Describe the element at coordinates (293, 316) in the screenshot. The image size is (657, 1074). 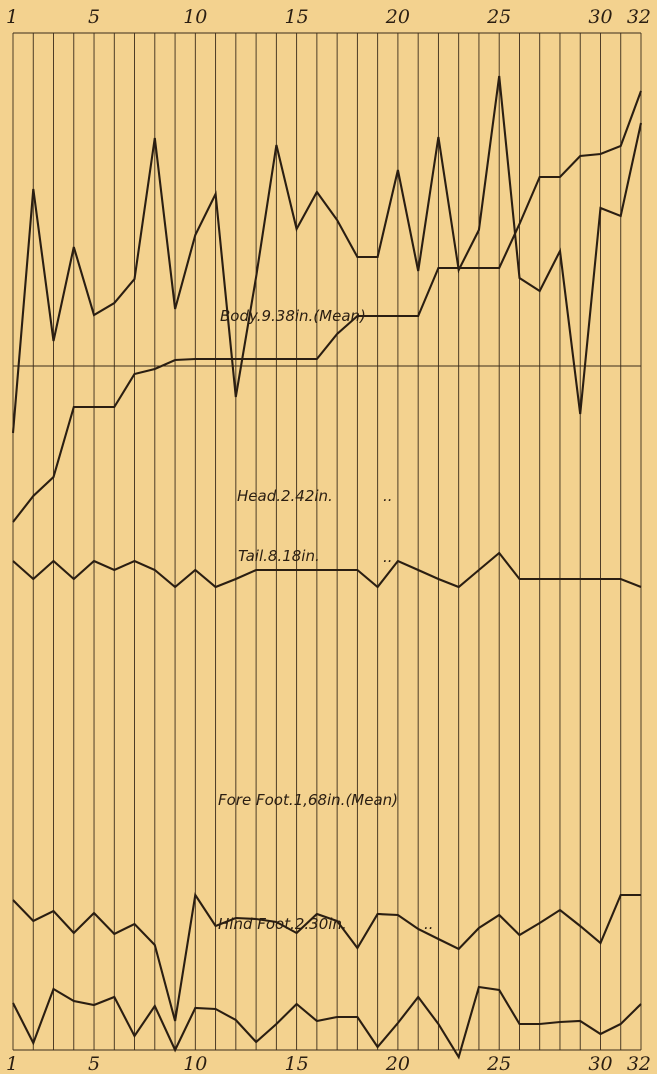
I see `series-label-body: Body.9.38in.(Mean)` at that location.